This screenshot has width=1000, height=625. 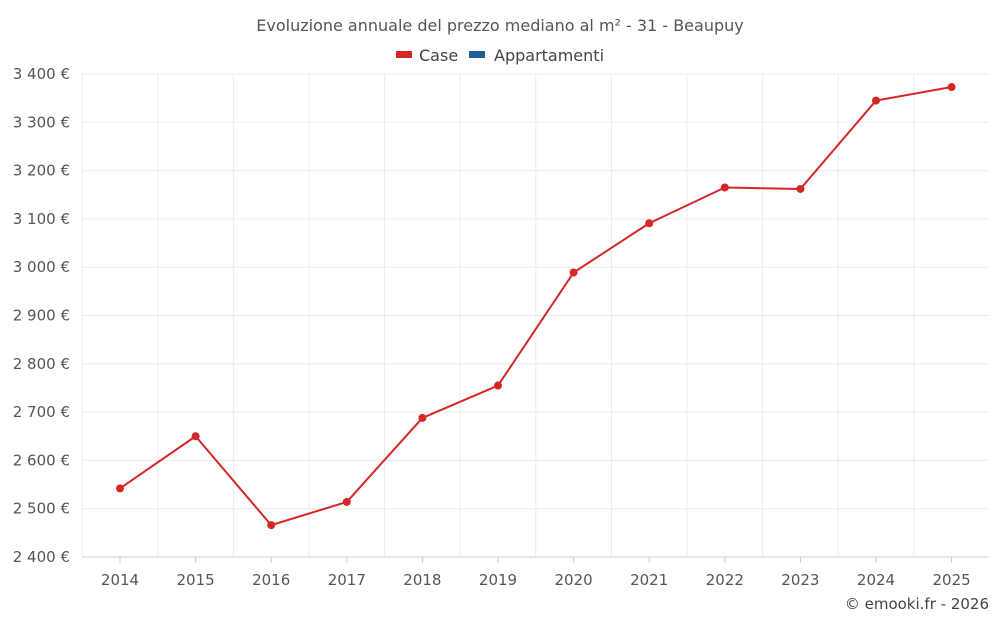 I want to click on x-tick-label: 2022, so click(x=725, y=580).